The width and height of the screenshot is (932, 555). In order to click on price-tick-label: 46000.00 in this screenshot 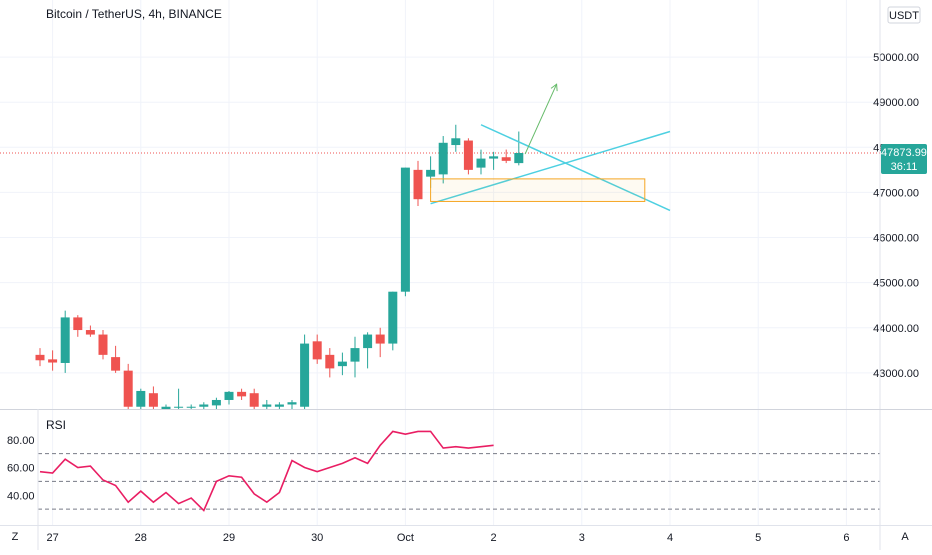, I will do `click(896, 239)`.